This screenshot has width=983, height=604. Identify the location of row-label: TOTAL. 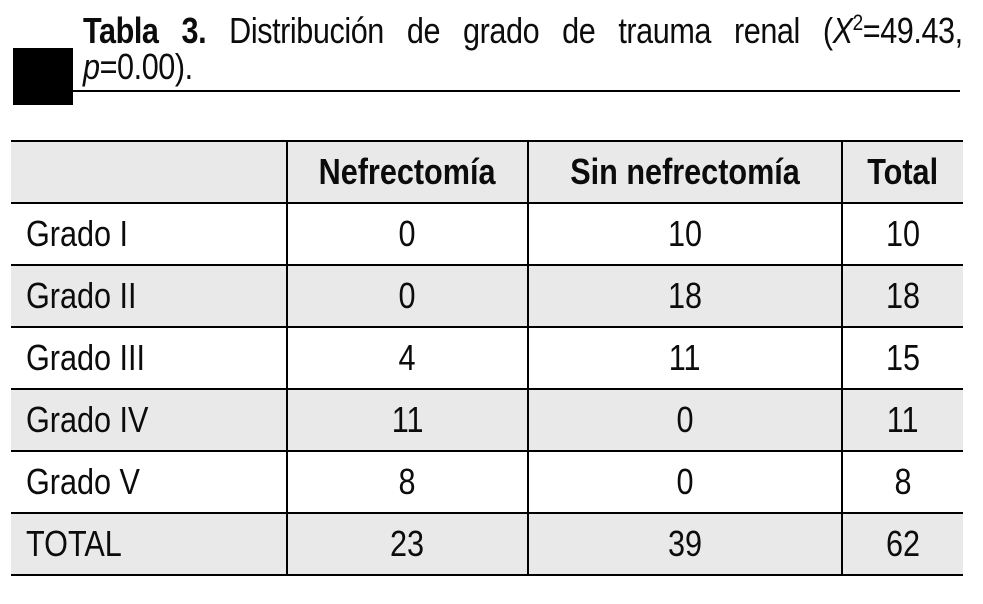
(149, 544).